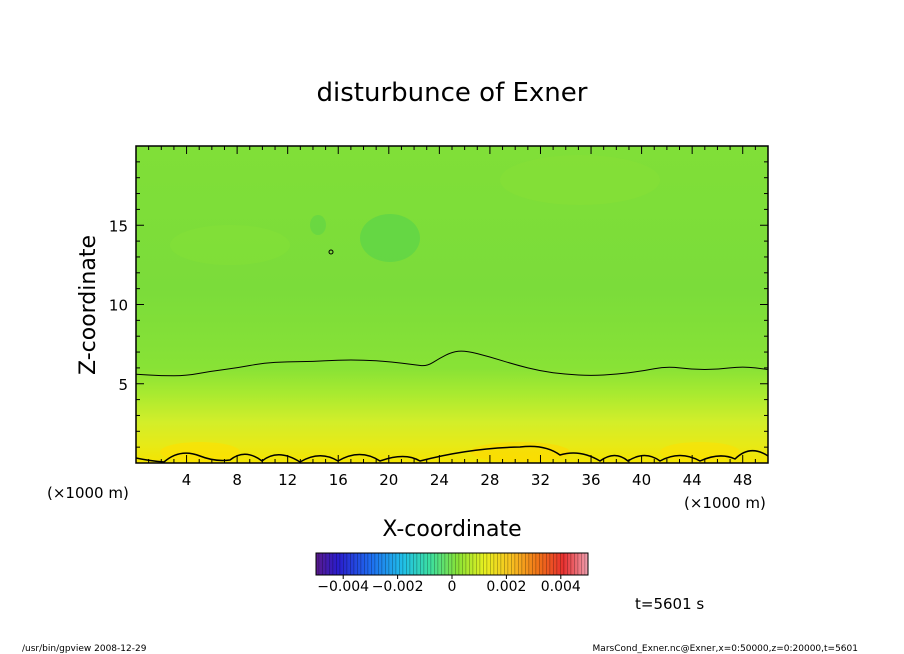  I want to click on colorbar-ticks: −0.004 −0.002 0 0.002 0.004, so click(449, 585).